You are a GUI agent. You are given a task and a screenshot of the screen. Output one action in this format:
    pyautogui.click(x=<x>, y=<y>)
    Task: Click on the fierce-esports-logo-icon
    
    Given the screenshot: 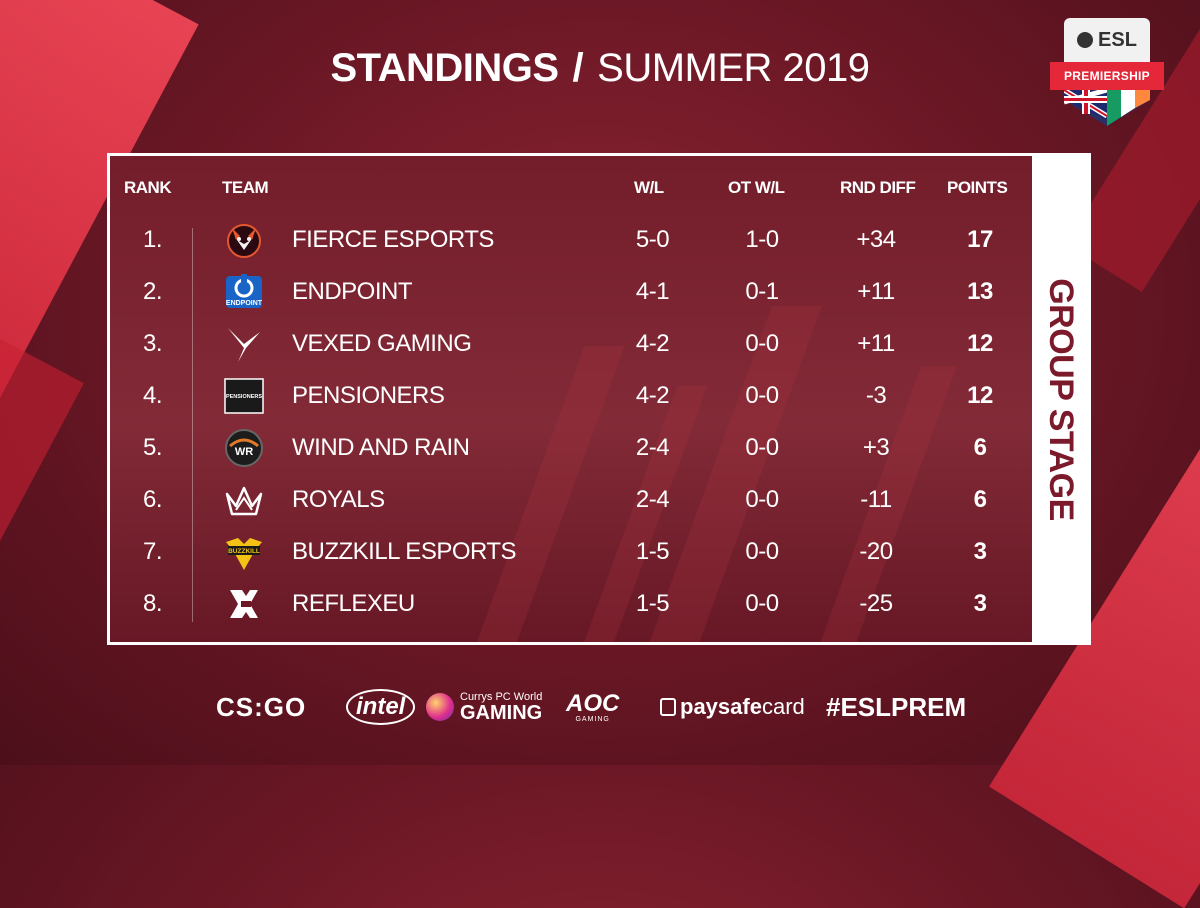 What is the action you would take?
    pyautogui.click(x=244, y=241)
    